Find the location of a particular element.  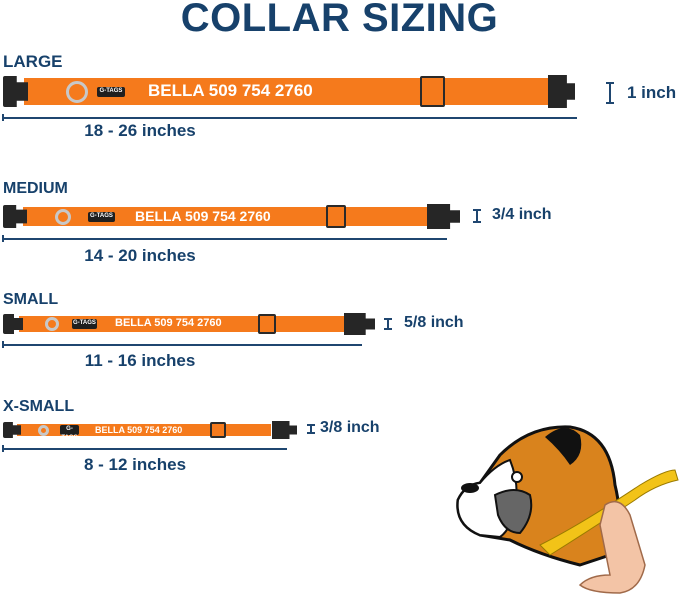

size-label: SMALL is located at coordinates (31, 299).